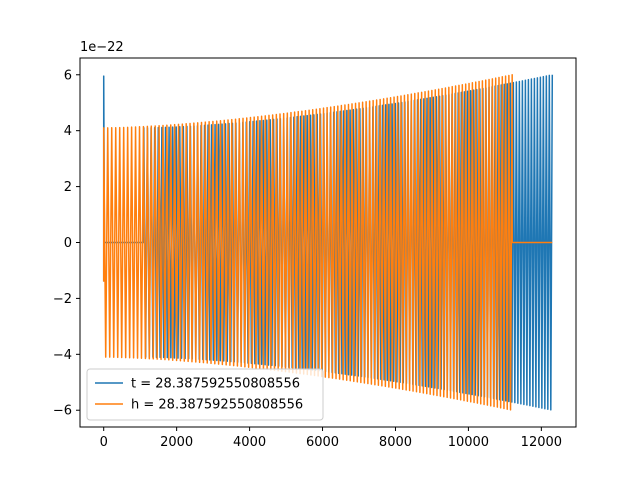  Describe the element at coordinates (322, 442) in the screenshot. I see `x-tick-label: 6000` at that location.